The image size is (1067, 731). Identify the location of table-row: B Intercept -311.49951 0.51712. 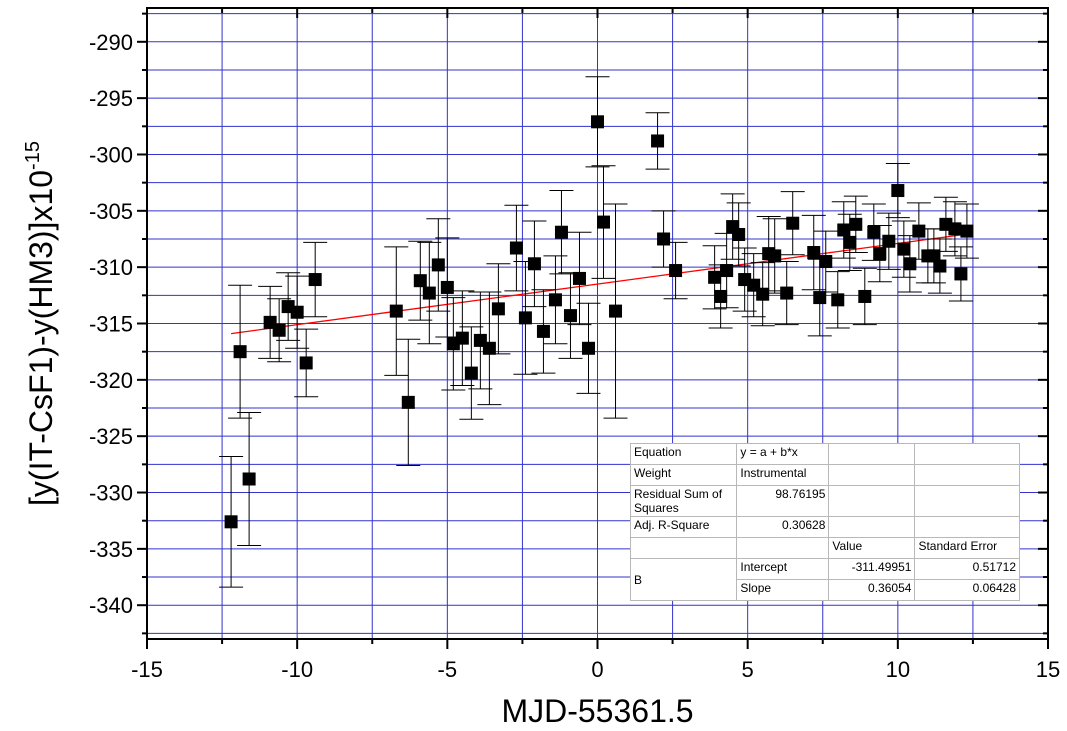
(824, 579).